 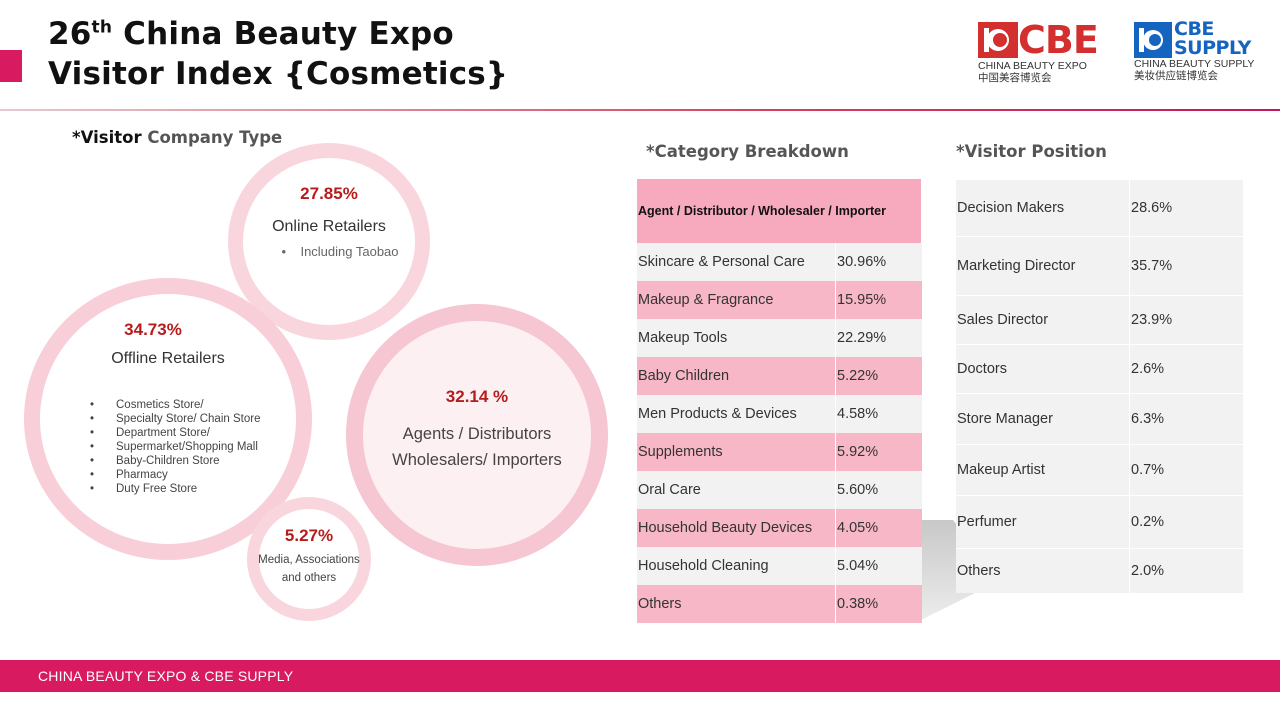 I want to click on supply-logo-mark: CBE SUPPLY, so click(x=1199, y=39).